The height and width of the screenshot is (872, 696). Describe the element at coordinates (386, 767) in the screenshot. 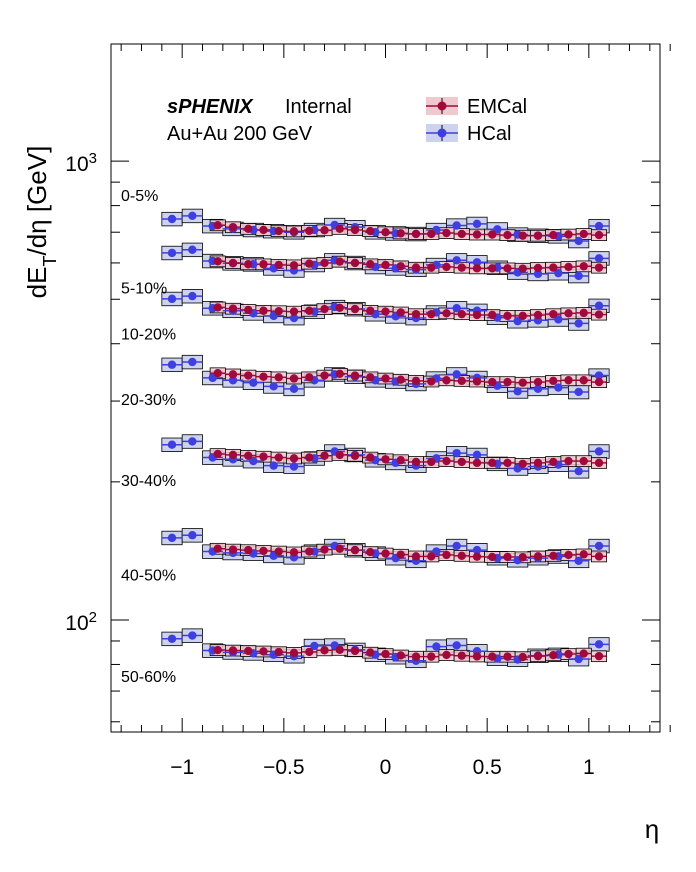

I see `x-tick-label: 0` at that location.